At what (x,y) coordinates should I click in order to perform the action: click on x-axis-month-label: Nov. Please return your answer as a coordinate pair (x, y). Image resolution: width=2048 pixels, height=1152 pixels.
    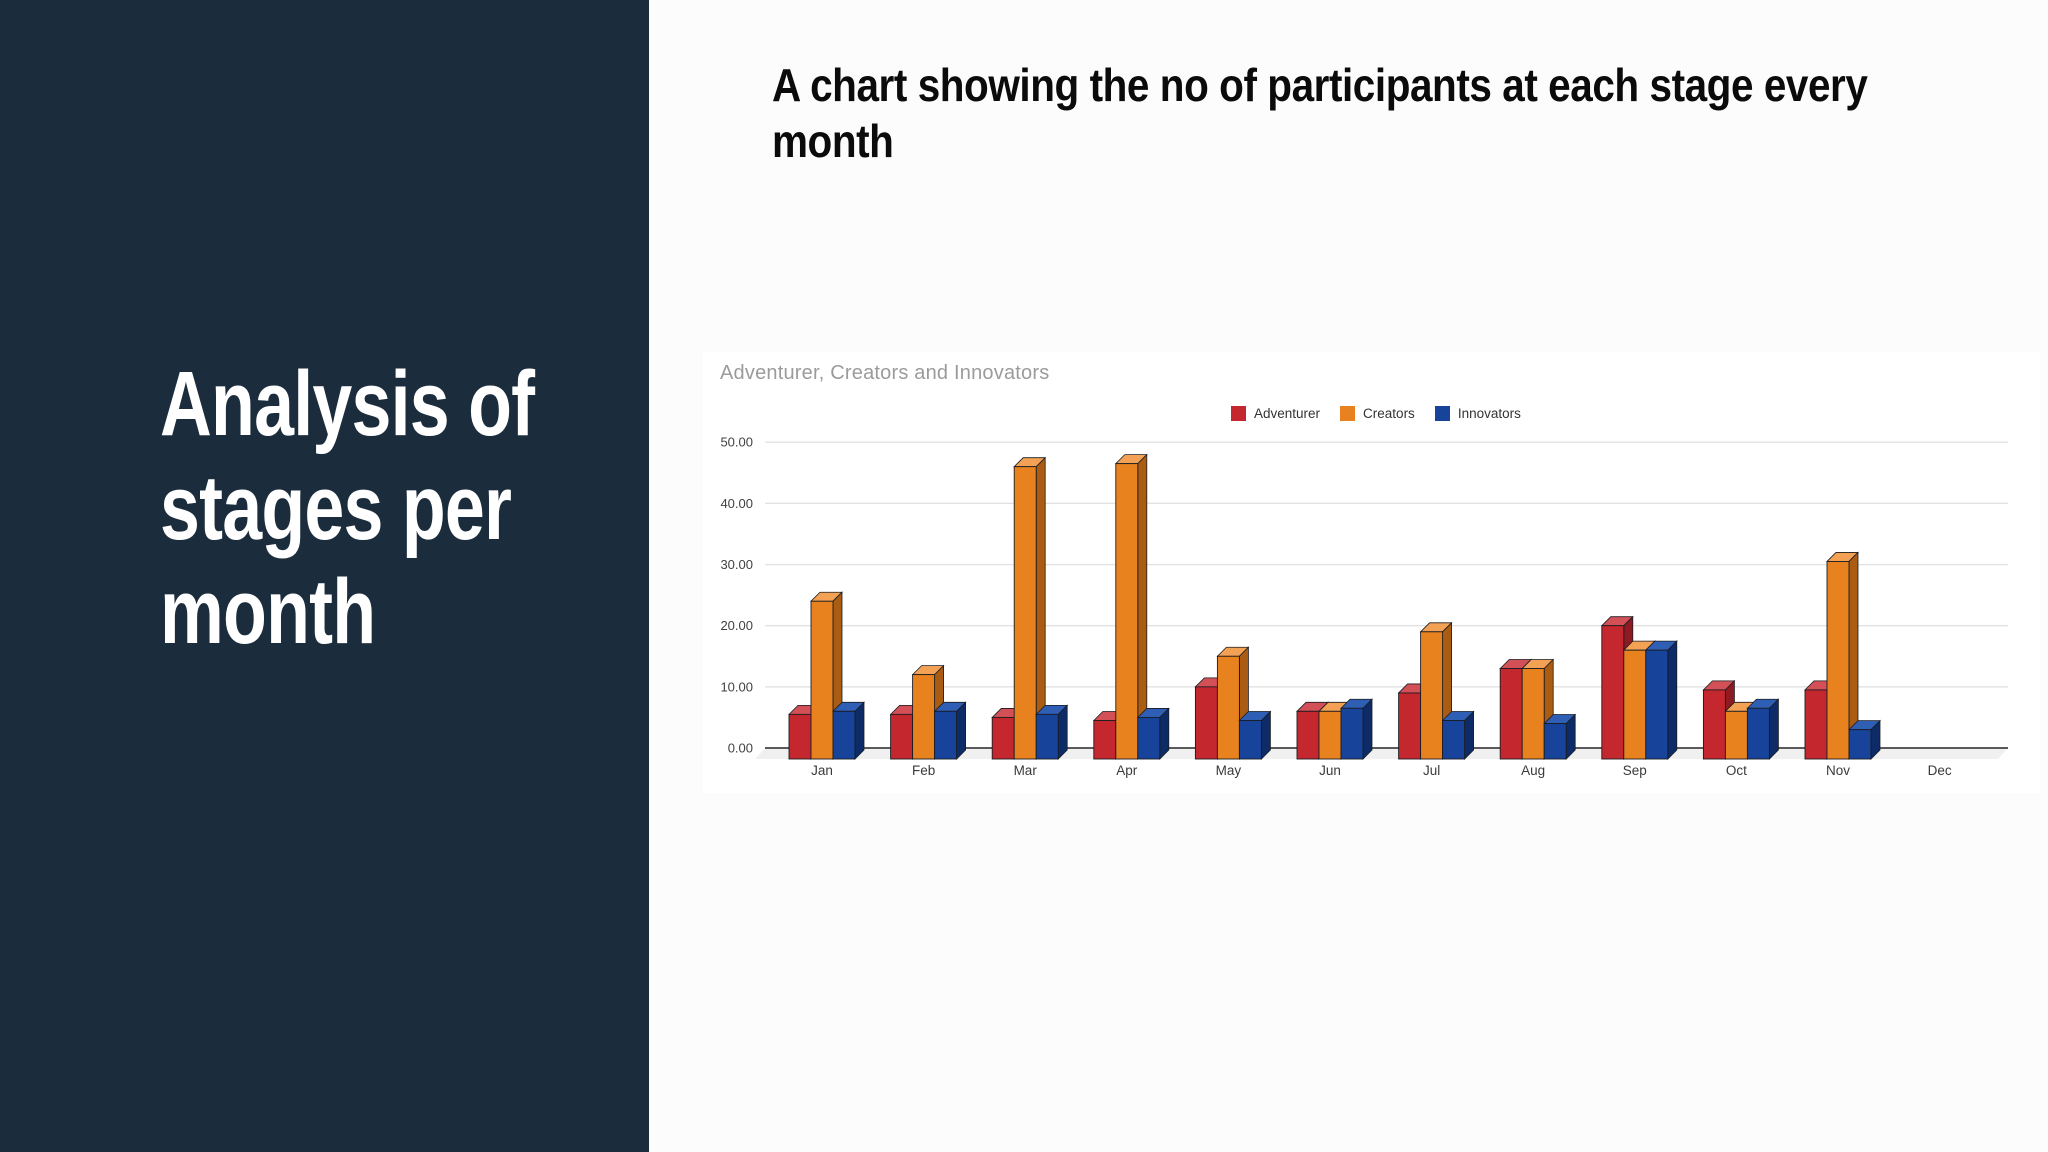
    Looking at the image, I should click on (1838, 770).